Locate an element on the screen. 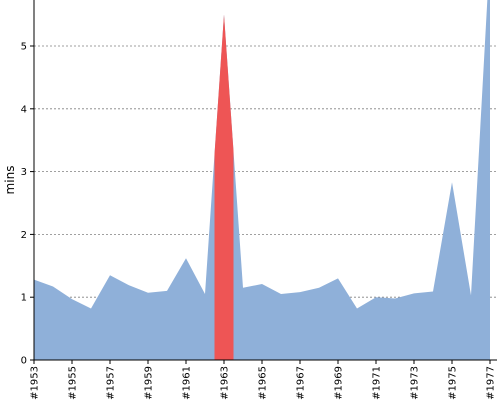  x-tick-label-#1973: #1973 is located at coordinates (415, 383).